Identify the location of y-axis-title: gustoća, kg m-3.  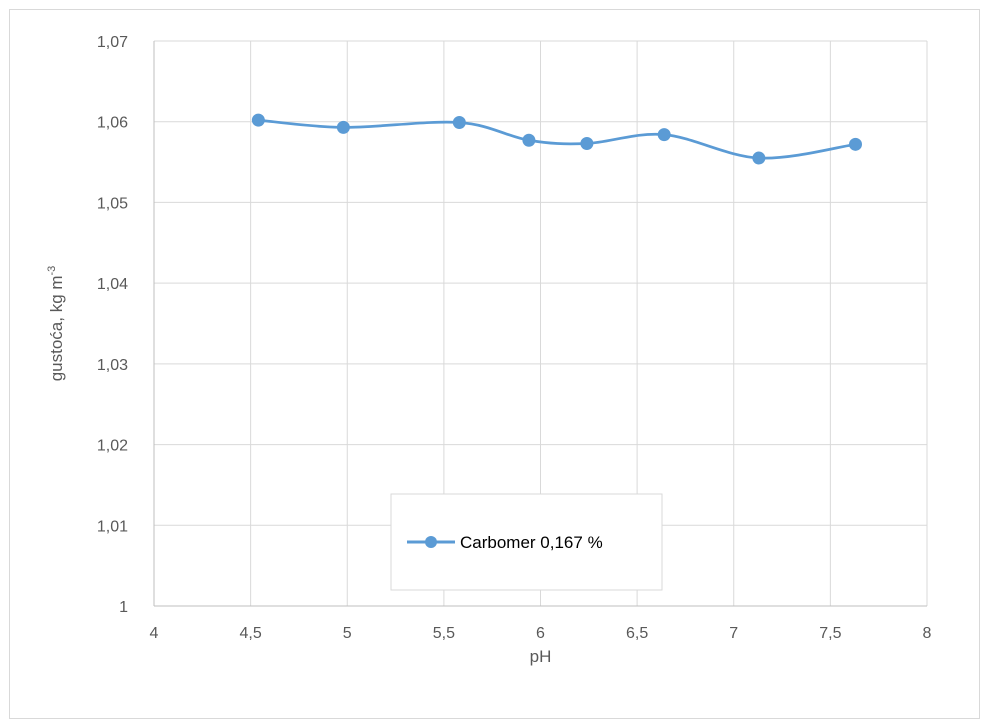
(56, 324).